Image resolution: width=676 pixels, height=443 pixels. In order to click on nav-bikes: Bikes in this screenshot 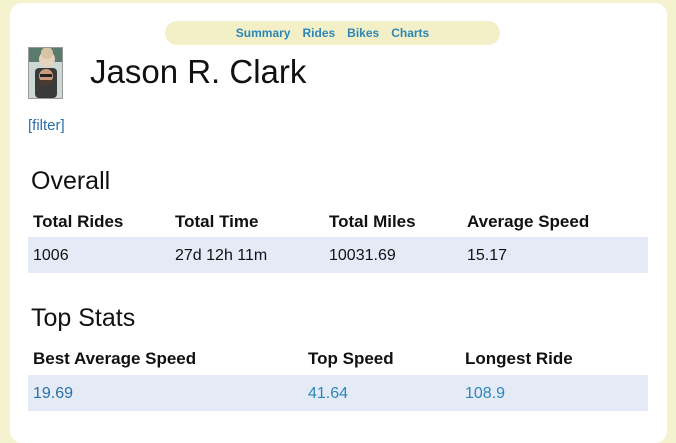, I will do `click(363, 33)`.